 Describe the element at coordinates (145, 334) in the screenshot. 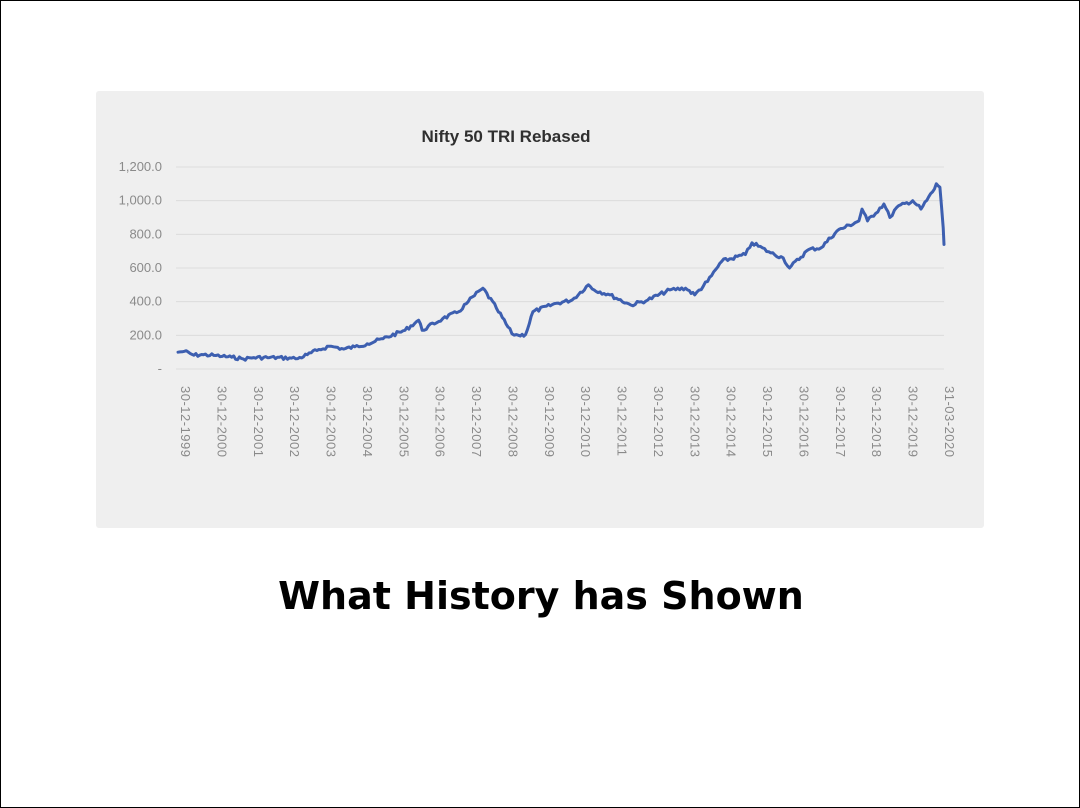

I see `y-tick-label: 200.0` at that location.